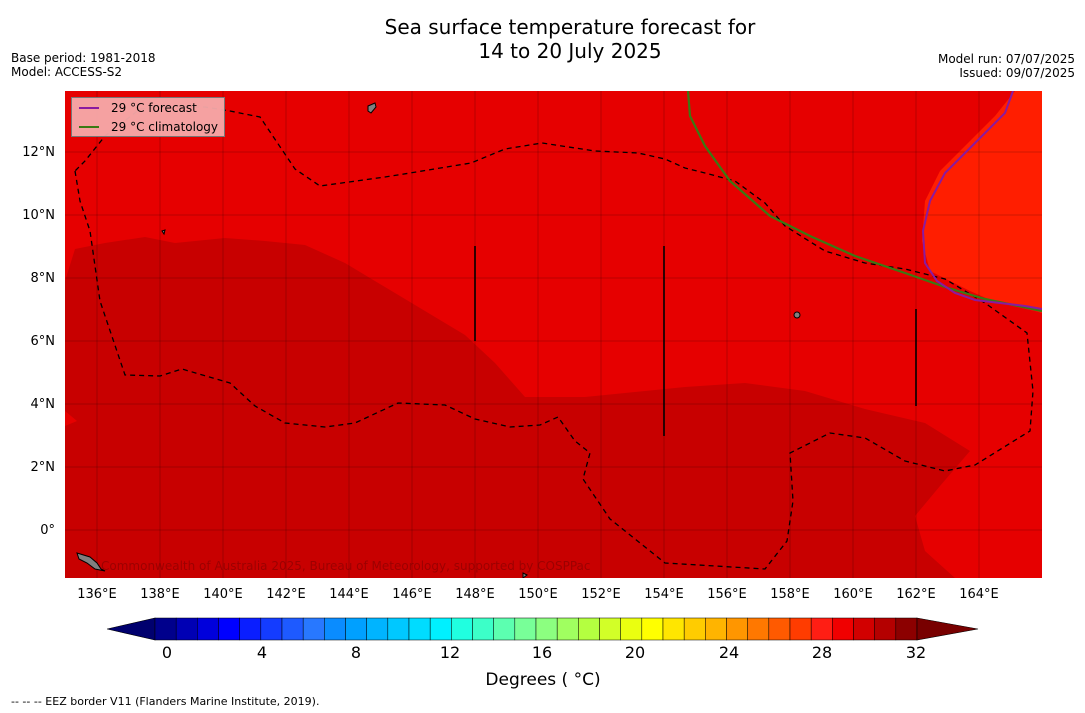  I want to click on lat-label-12n: 12°N, so click(38, 152).